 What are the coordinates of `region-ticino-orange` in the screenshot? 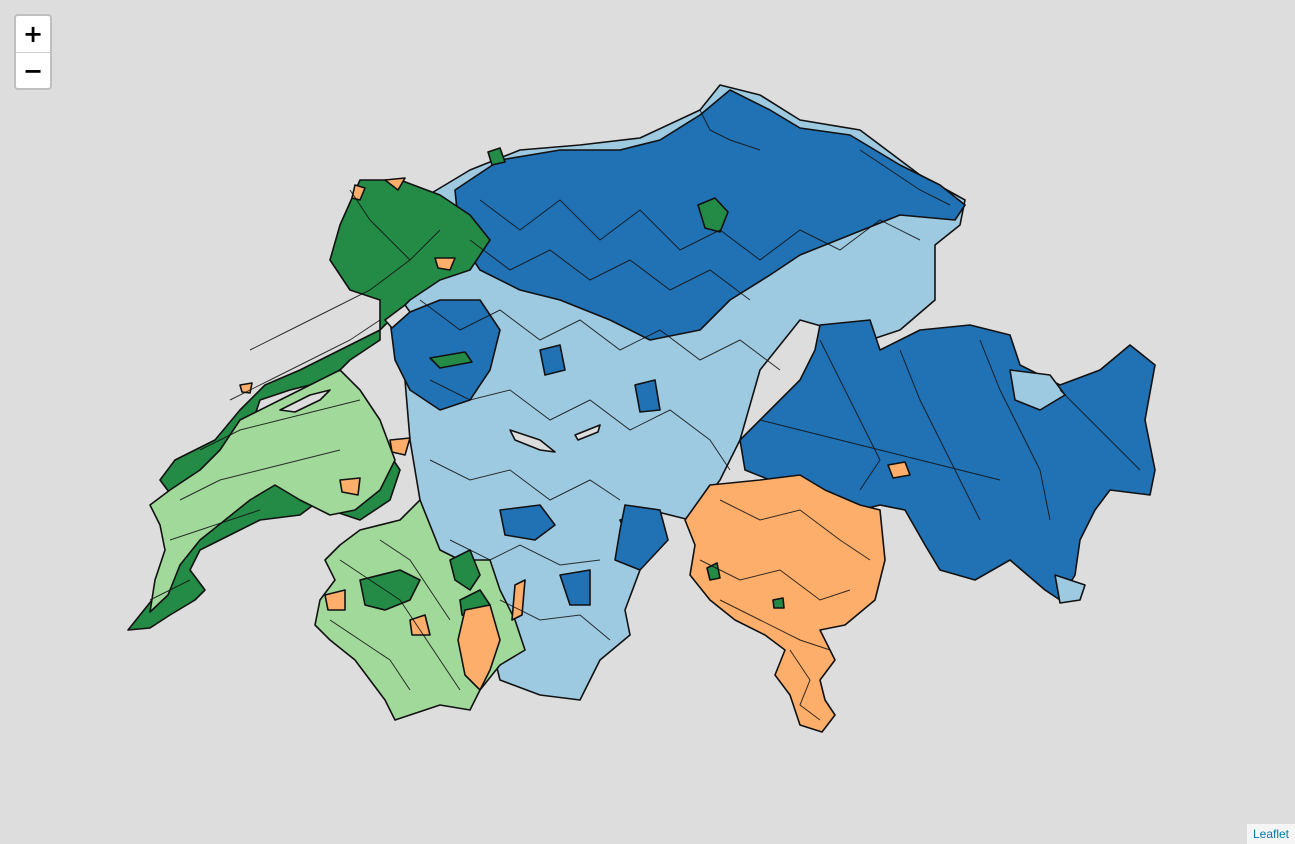 It's located at (785, 603).